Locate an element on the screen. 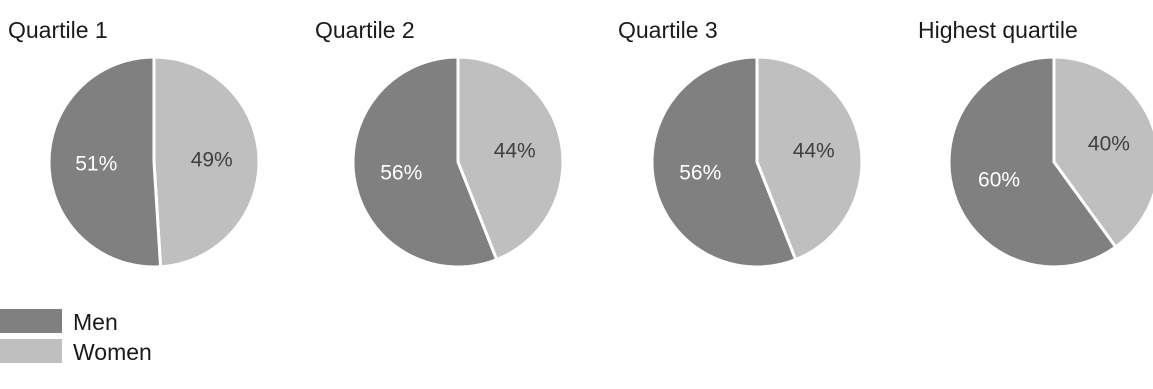 The height and width of the screenshot is (389, 1153). pie-title: Quartile 1 is located at coordinates (58, 30).